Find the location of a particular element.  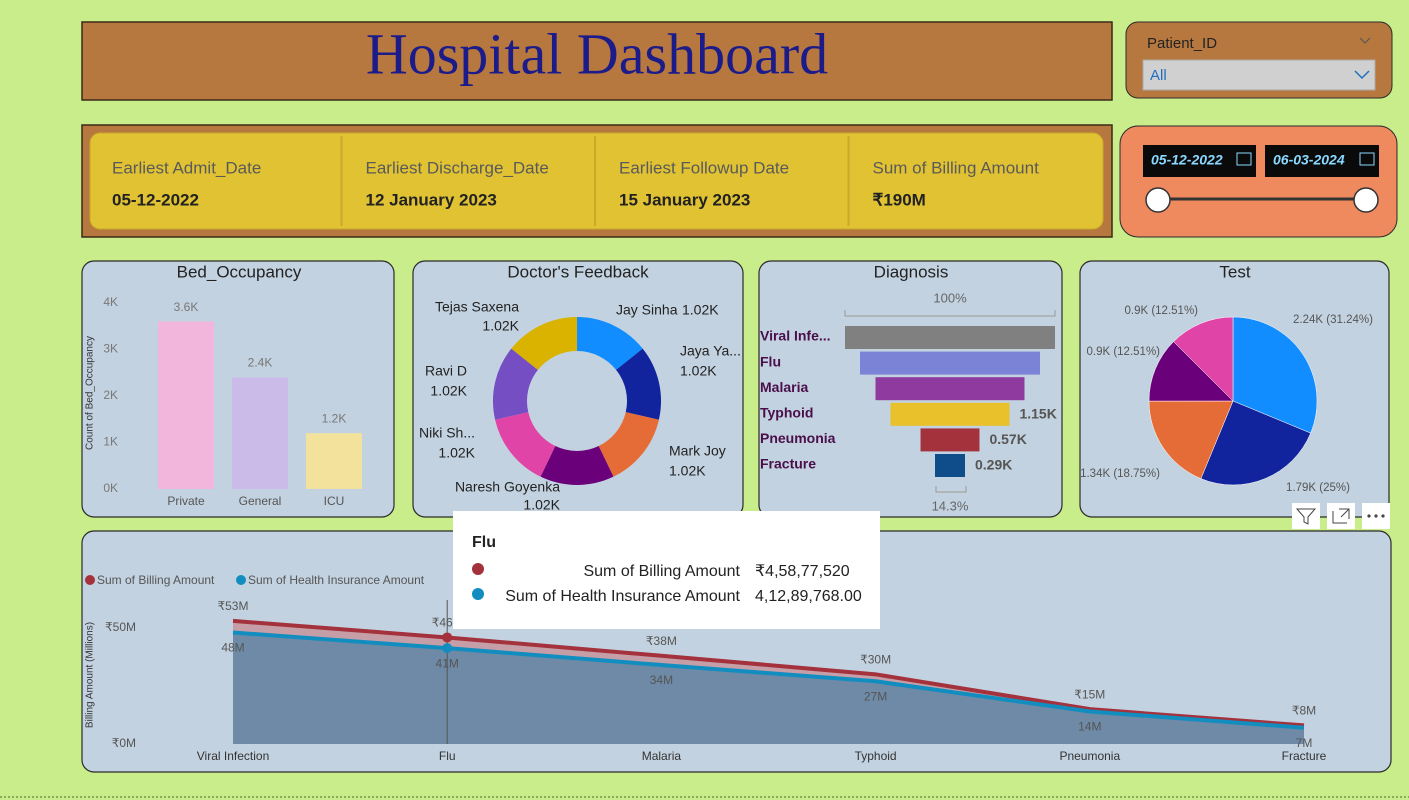

data-label: 2.24K (31.24%) is located at coordinates (1333, 320).